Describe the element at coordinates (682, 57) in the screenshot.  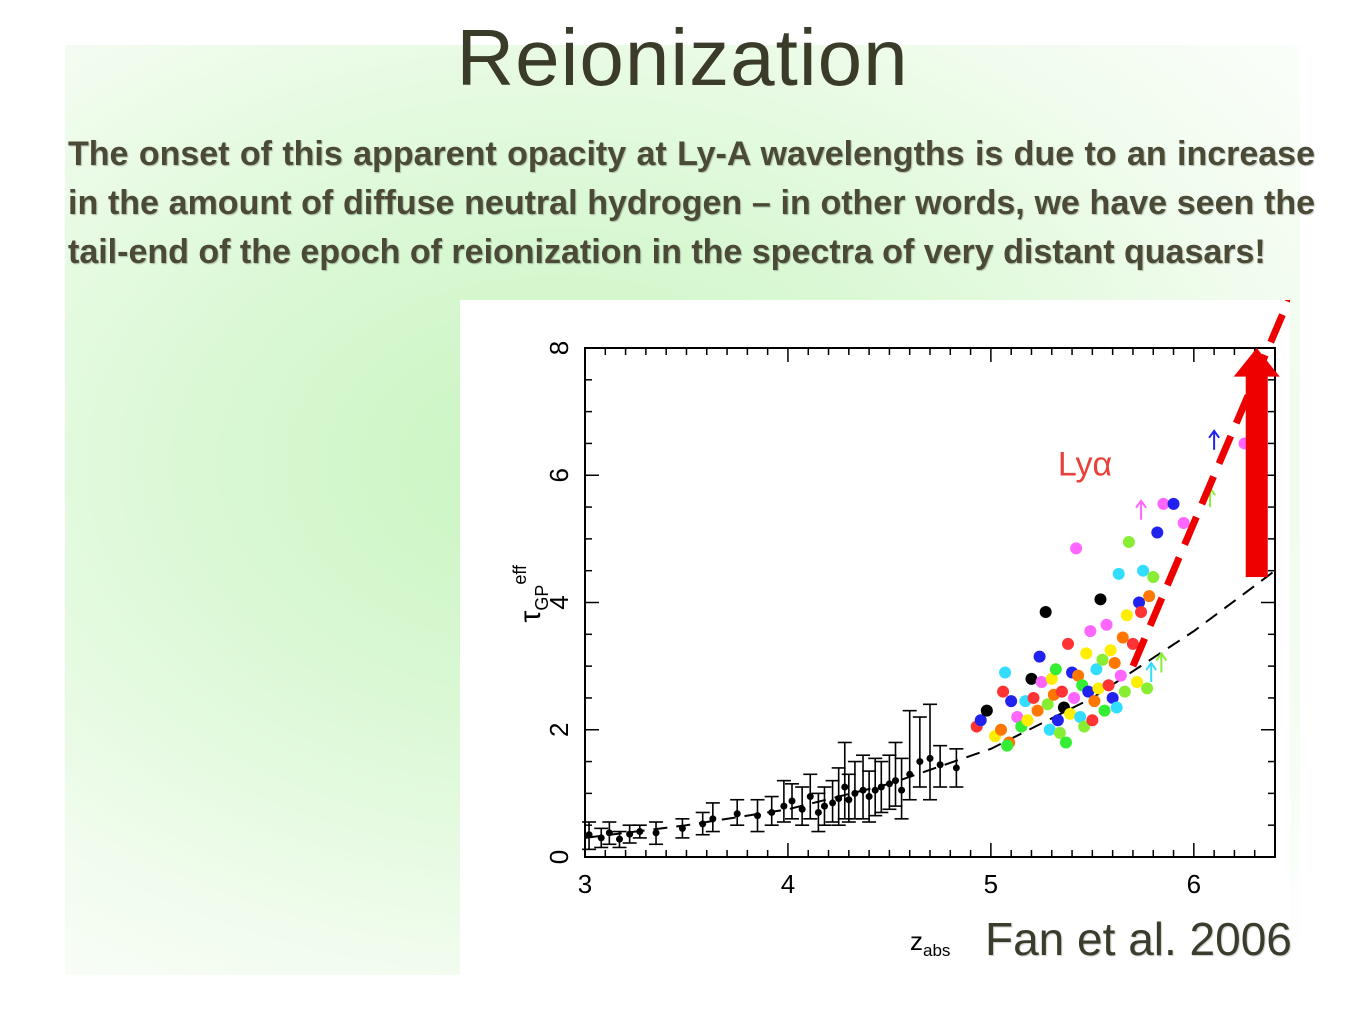
I see `slide-title: Reionization` at that location.